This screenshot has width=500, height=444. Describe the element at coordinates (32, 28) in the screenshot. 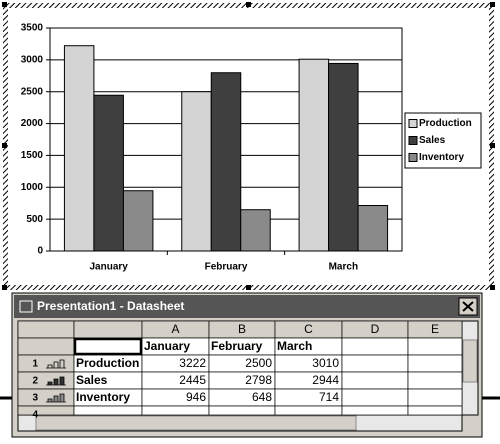

I see `y-tick-label: 3500` at that location.